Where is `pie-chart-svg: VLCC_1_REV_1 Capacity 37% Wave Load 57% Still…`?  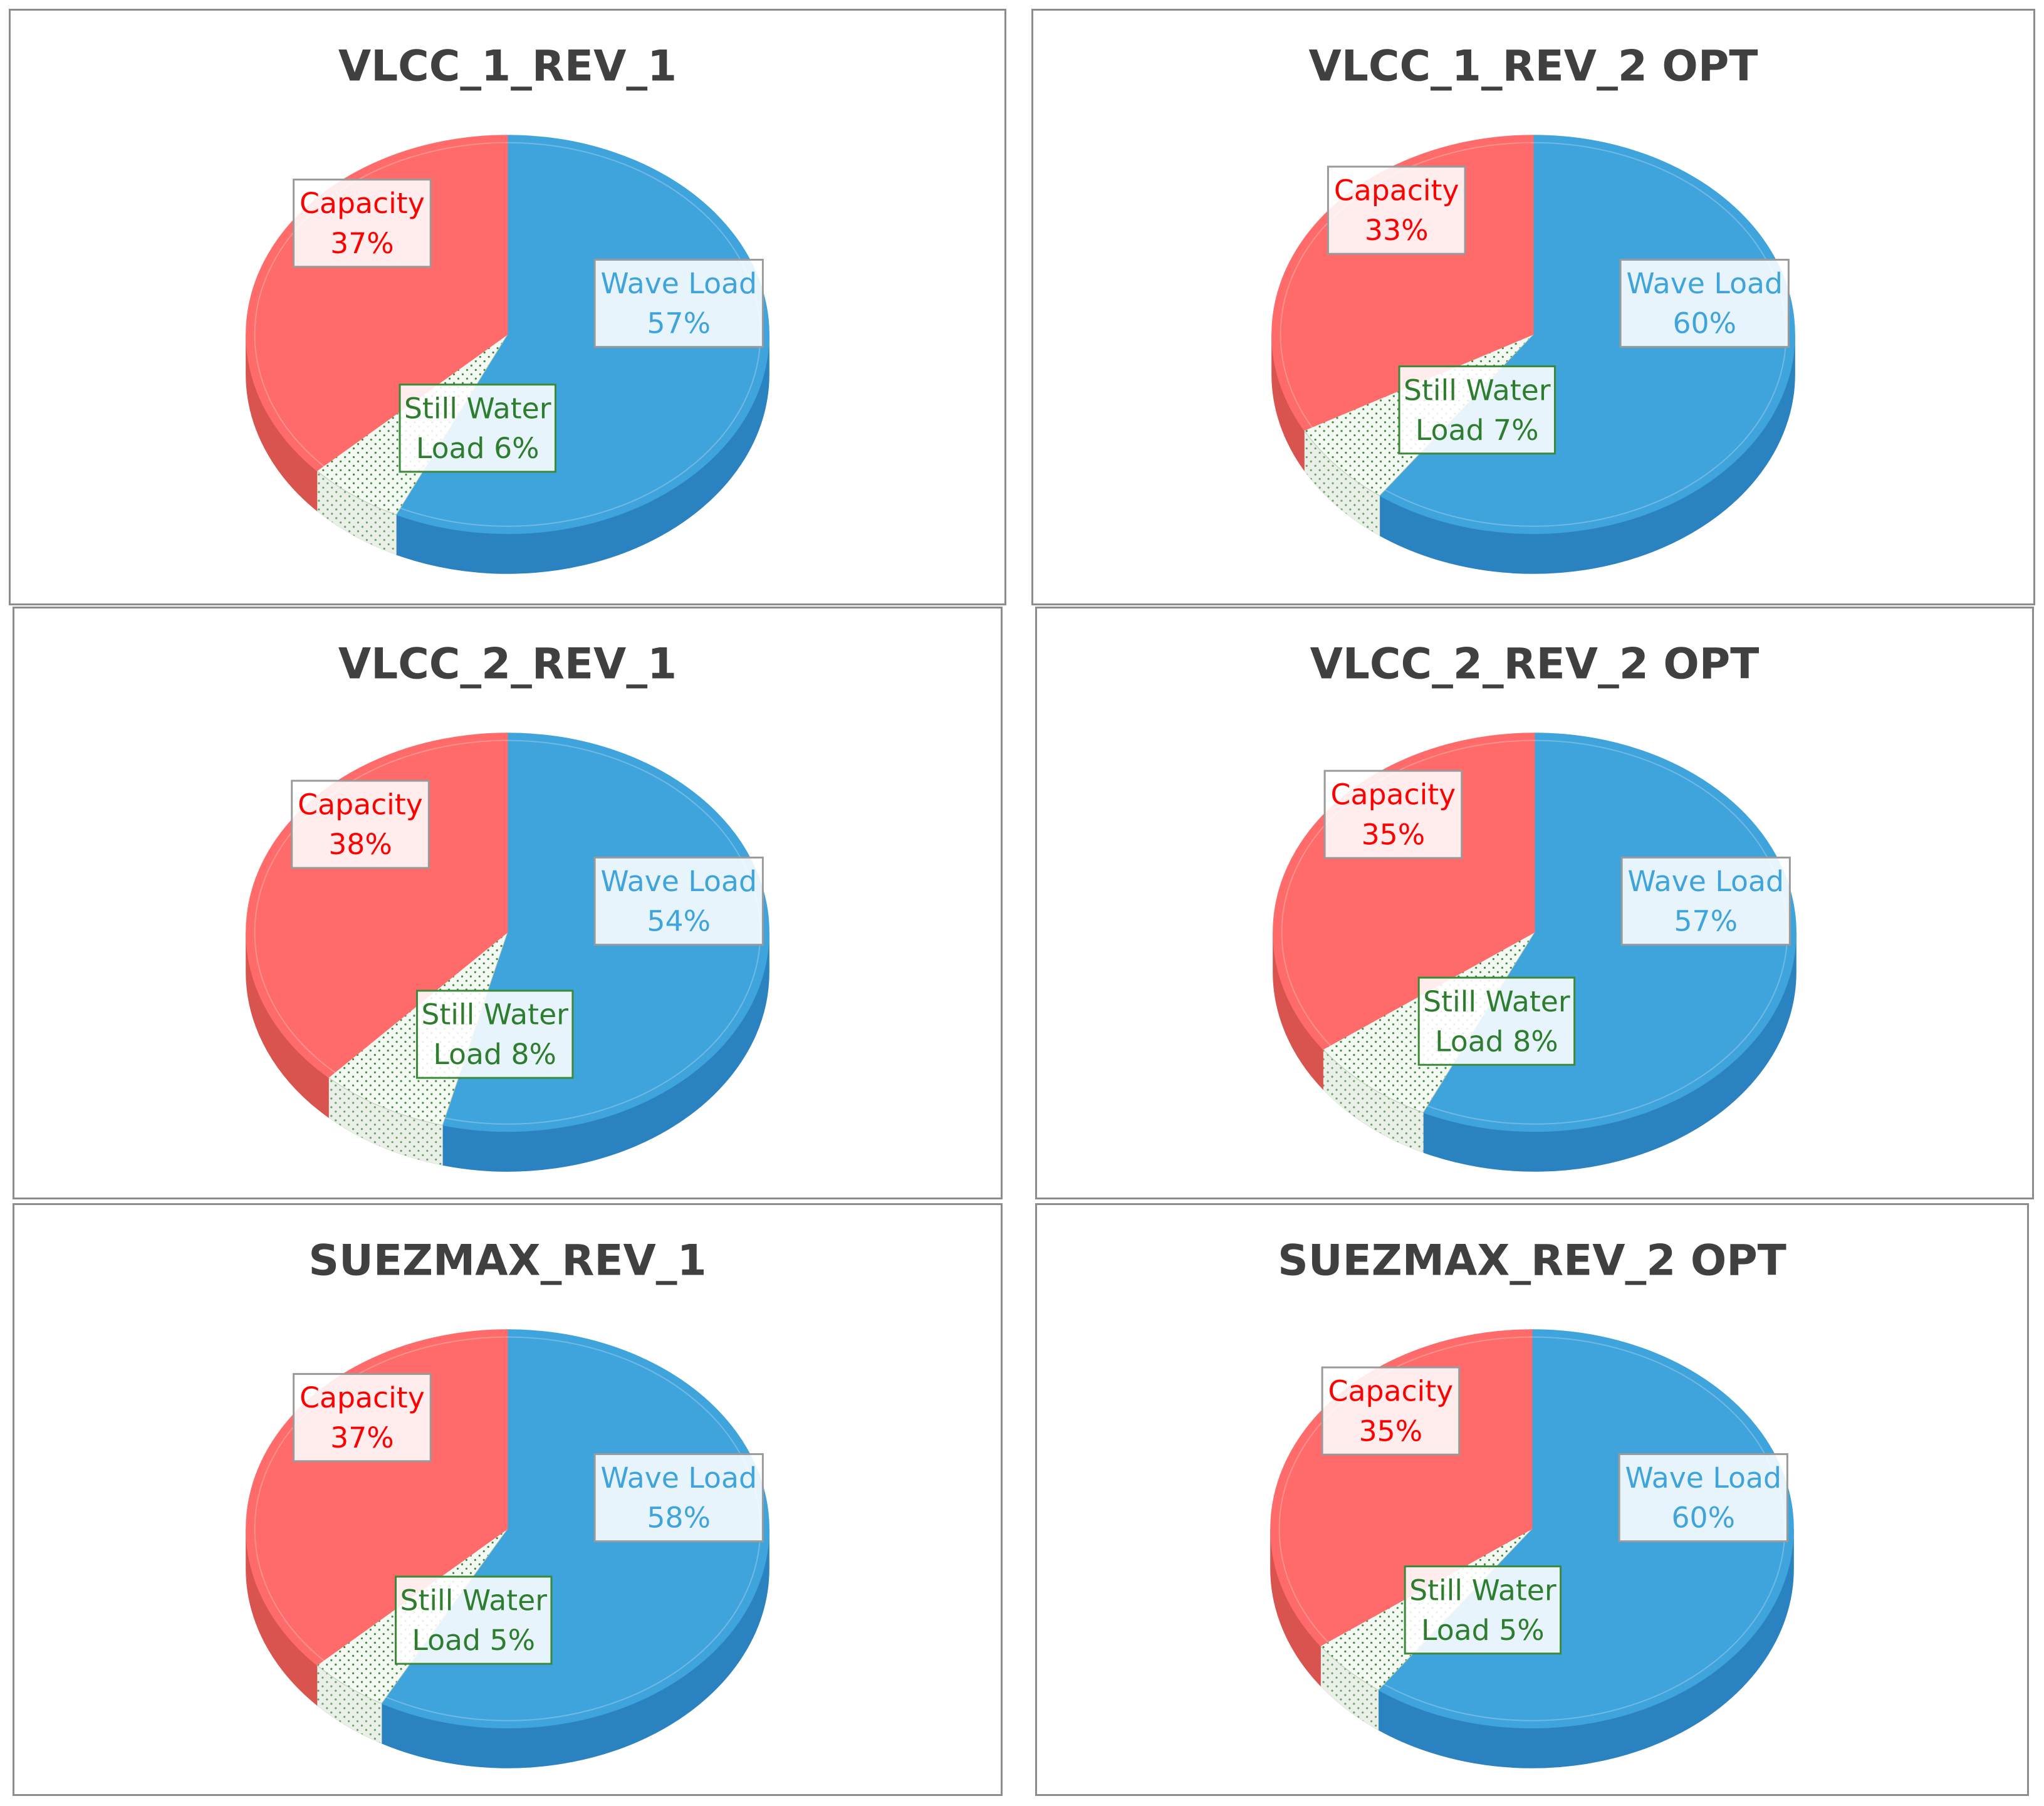 pie-chart-svg: VLCC_1_REV_1 Capacity 37% Wave Load 57% Still… is located at coordinates (507, 308).